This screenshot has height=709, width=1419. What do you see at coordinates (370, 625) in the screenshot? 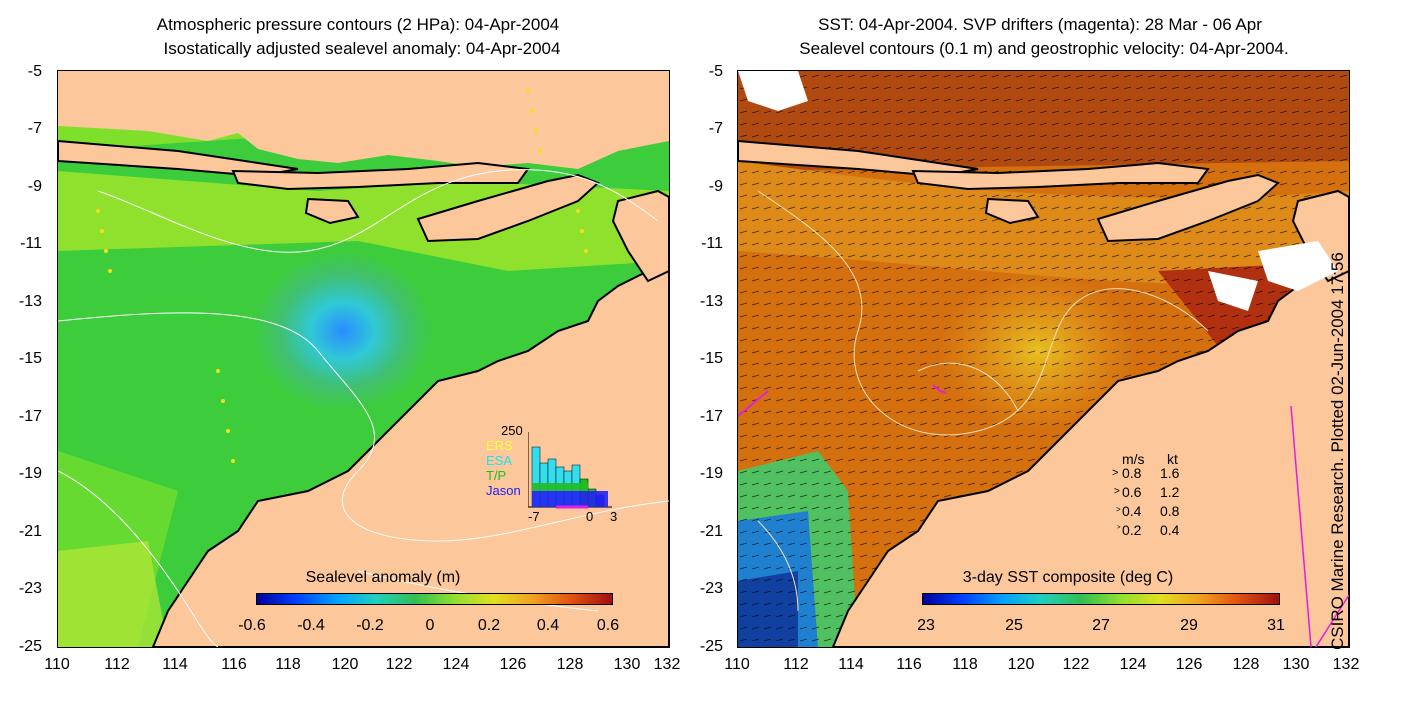
I see `left-cb-tick-2: -0.2` at bounding box center [370, 625].